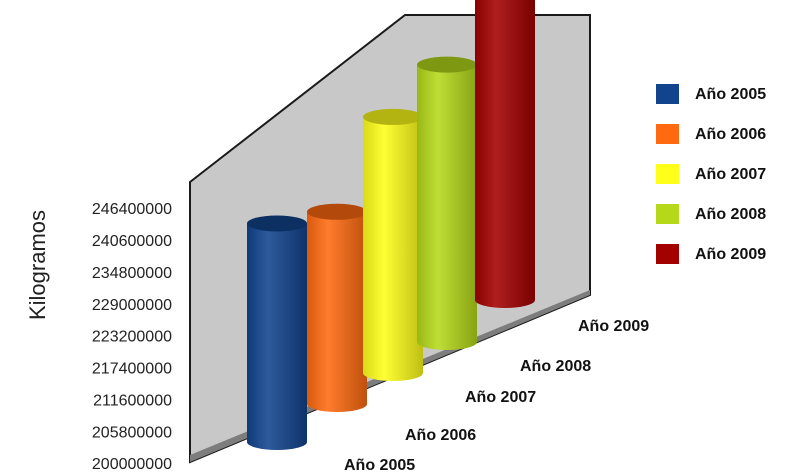 This screenshot has width=792, height=472. I want to click on y-tick-label: 223200000, so click(132, 337).